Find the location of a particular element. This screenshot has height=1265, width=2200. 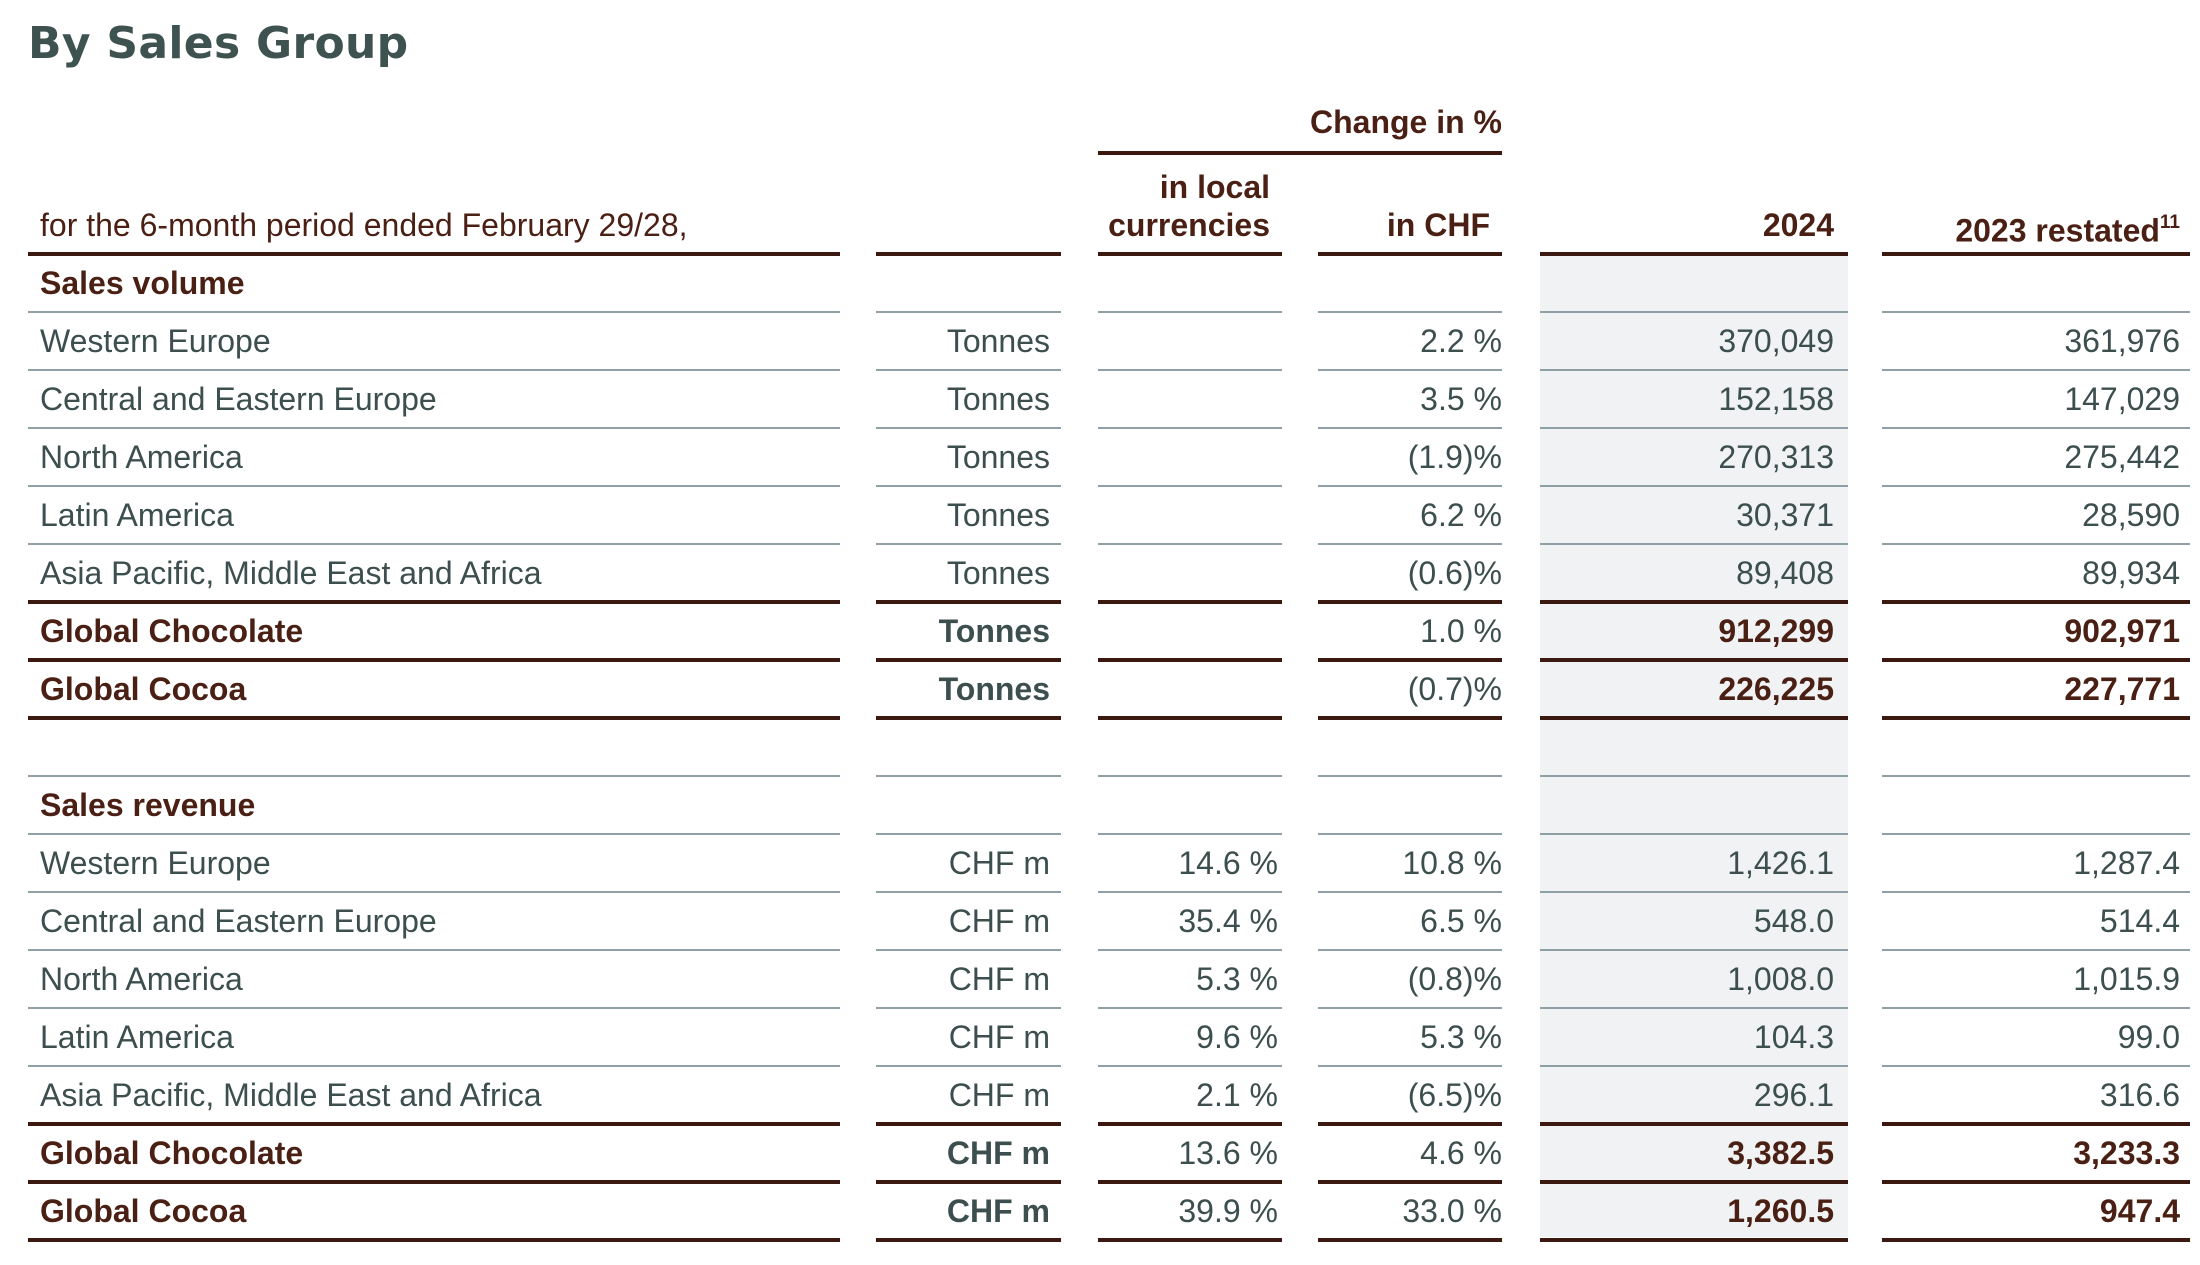

cell-chf: 3.5 % is located at coordinates (1461, 399).